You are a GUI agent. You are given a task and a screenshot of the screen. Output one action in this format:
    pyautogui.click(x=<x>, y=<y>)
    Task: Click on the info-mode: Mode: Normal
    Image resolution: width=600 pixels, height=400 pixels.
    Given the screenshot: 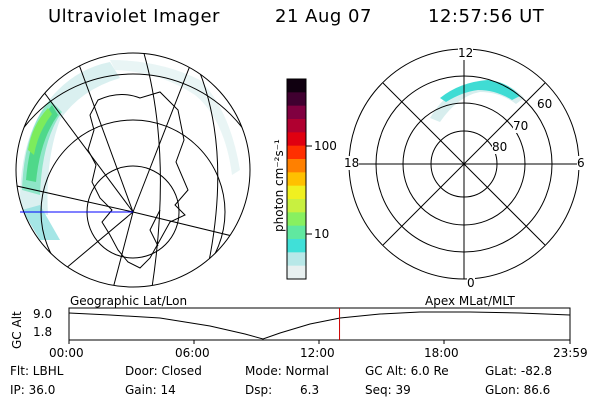 What is the action you would take?
    pyautogui.click(x=287, y=371)
    